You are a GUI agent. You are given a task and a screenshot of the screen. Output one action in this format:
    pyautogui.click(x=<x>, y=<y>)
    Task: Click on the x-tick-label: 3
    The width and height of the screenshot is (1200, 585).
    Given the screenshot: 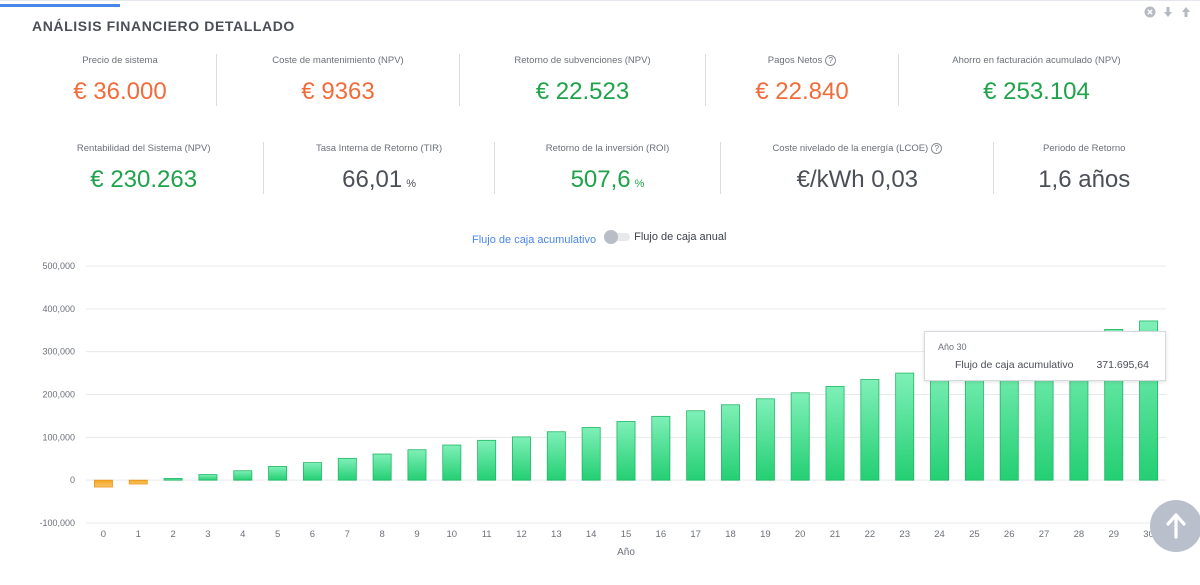 What is the action you would take?
    pyautogui.click(x=207, y=534)
    